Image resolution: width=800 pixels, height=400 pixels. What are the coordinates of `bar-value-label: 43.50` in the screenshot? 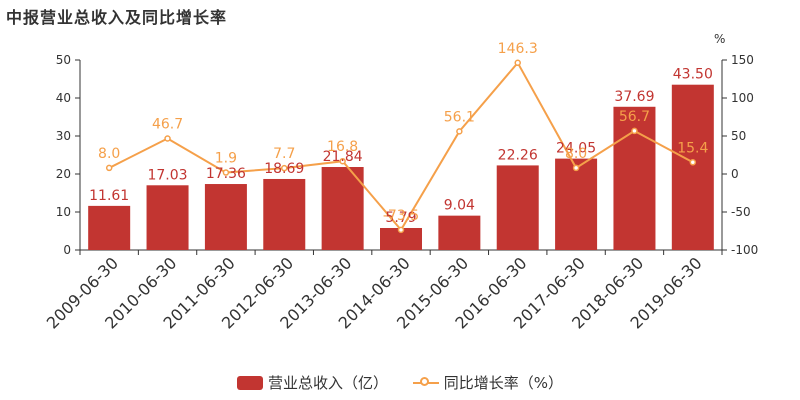 It's located at (693, 75).